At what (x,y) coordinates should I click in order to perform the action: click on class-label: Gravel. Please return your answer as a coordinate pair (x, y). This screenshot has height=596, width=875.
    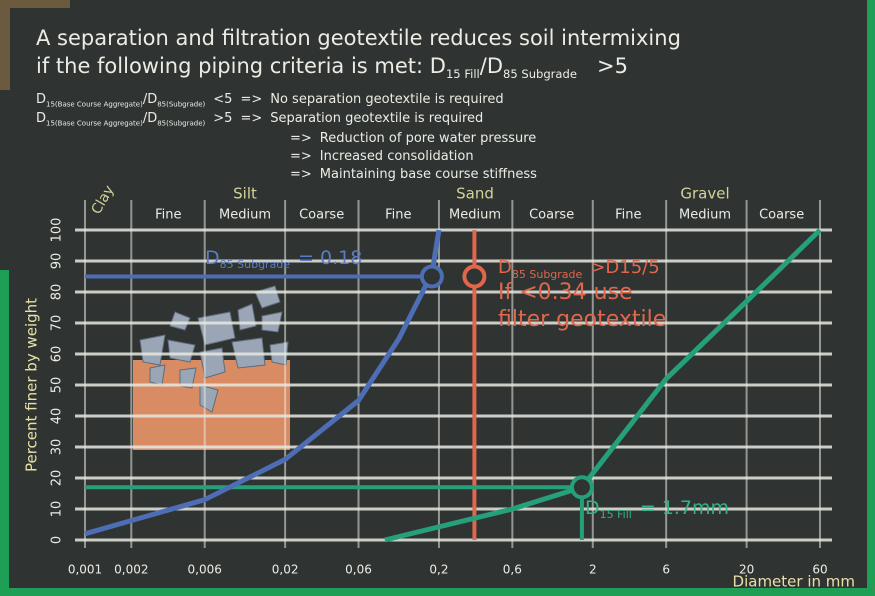
    Looking at the image, I should click on (704, 194).